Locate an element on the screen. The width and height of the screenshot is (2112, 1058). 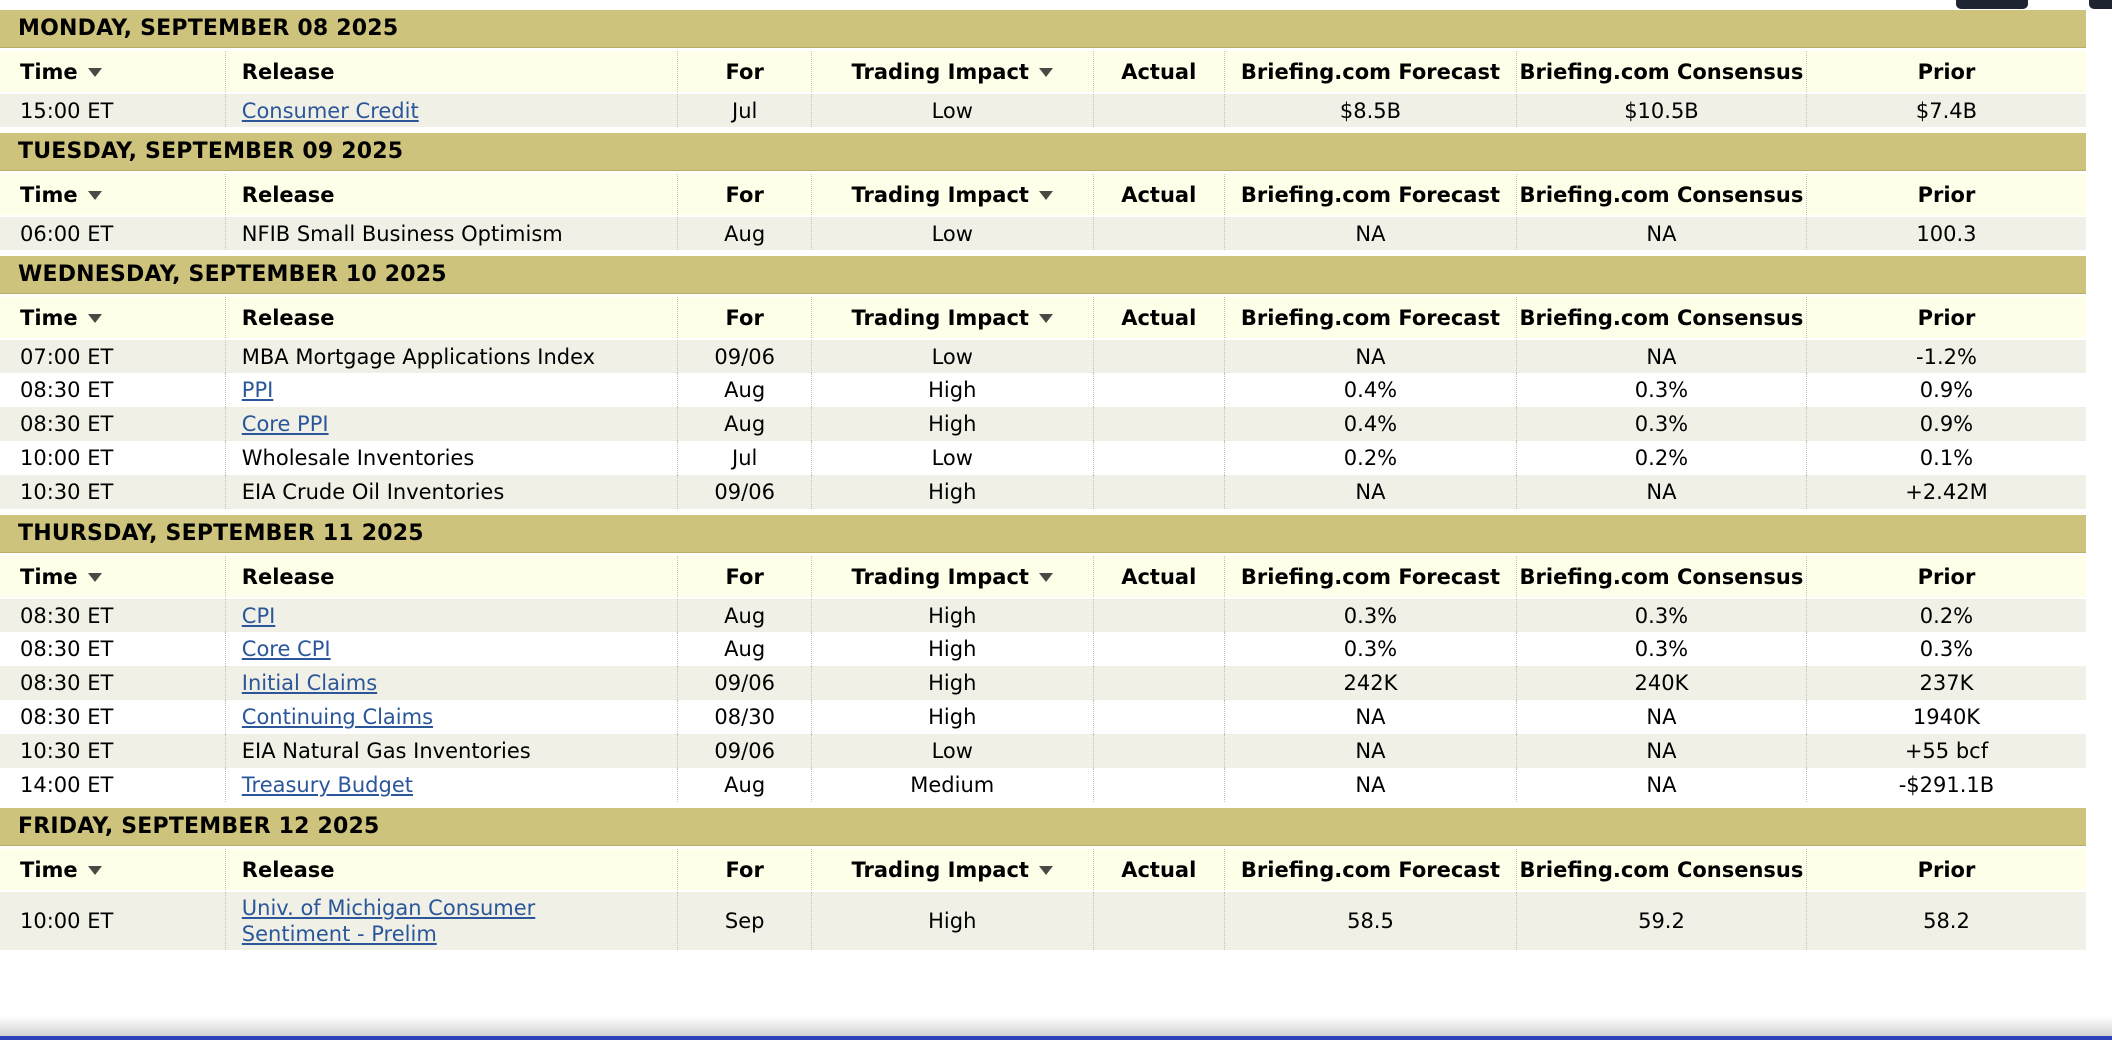
release-link: Continuing Claims is located at coordinates (337, 717).